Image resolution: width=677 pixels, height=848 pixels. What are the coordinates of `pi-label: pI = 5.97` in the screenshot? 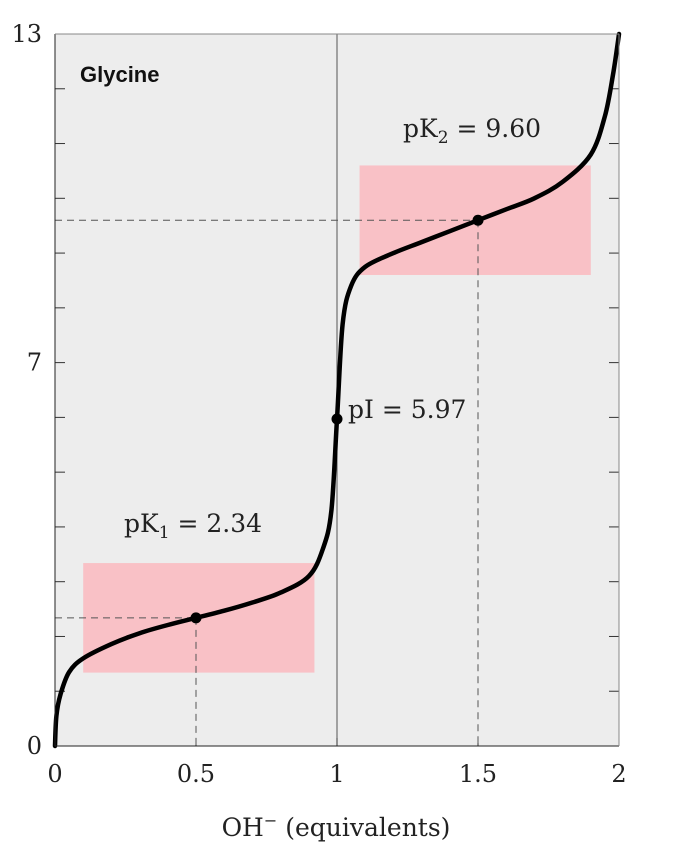 It's located at (407, 409).